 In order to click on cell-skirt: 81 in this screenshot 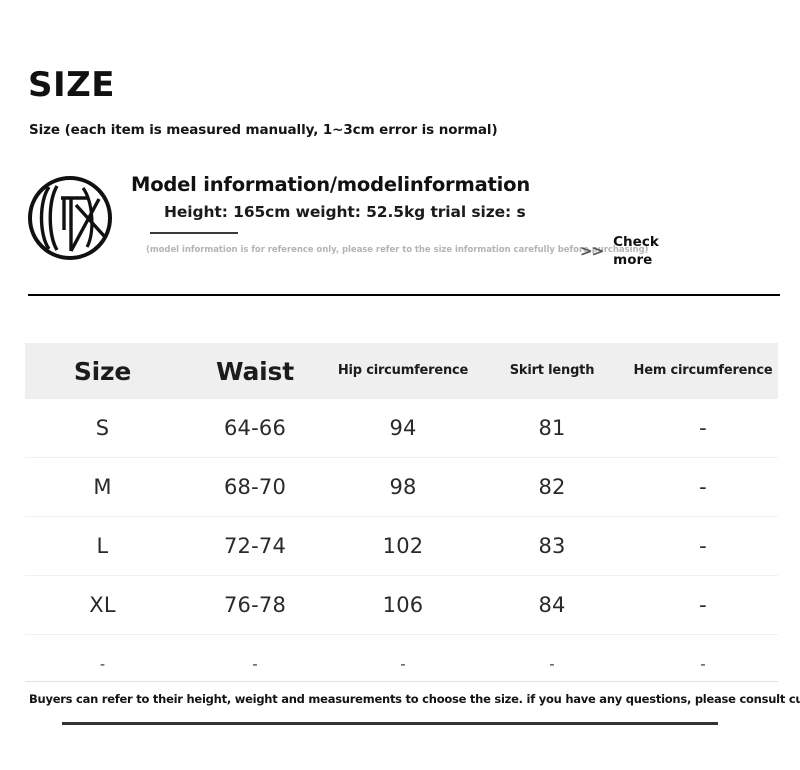, I will do `click(552, 428)`.